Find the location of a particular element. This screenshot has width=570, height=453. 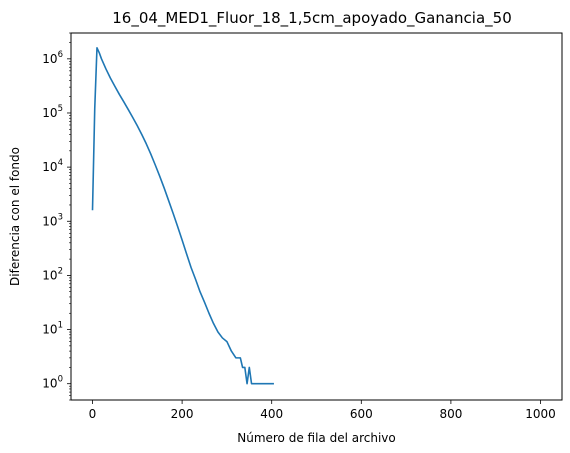

y-tick-label: 10³ is located at coordinates (52, 220).